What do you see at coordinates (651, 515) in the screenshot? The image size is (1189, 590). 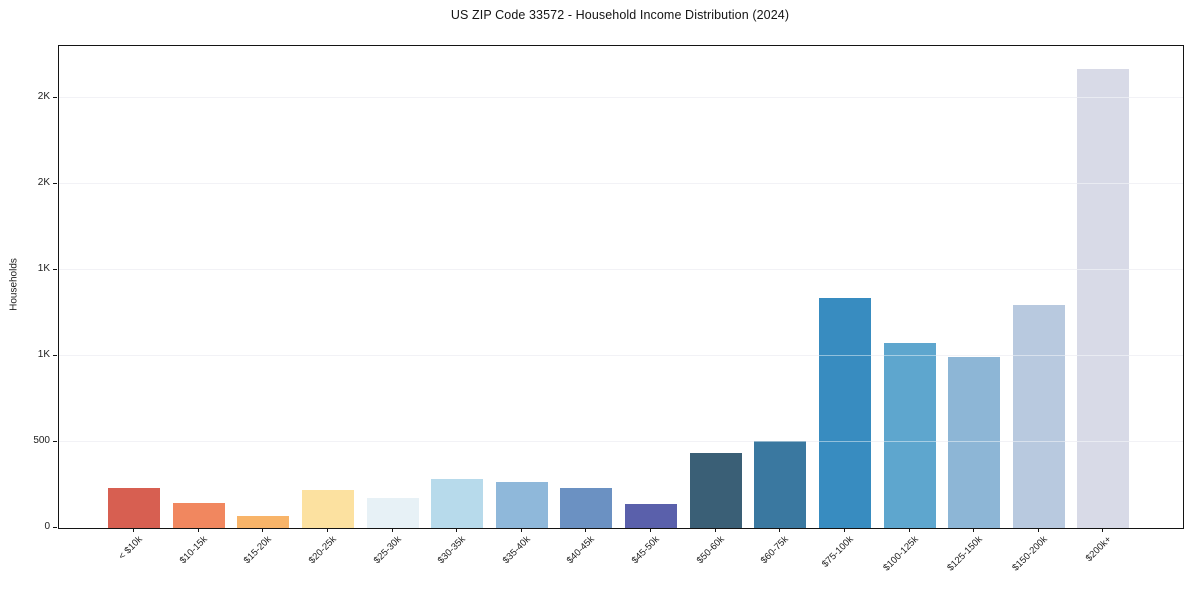 I see `bar-45-50k` at bounding box center [651, 515].